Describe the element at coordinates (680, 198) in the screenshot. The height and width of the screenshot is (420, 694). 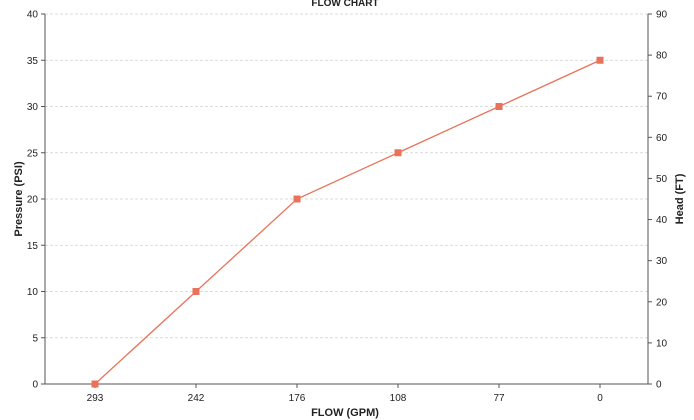
I see `y2-axis-title: Head (FT)` at that location.